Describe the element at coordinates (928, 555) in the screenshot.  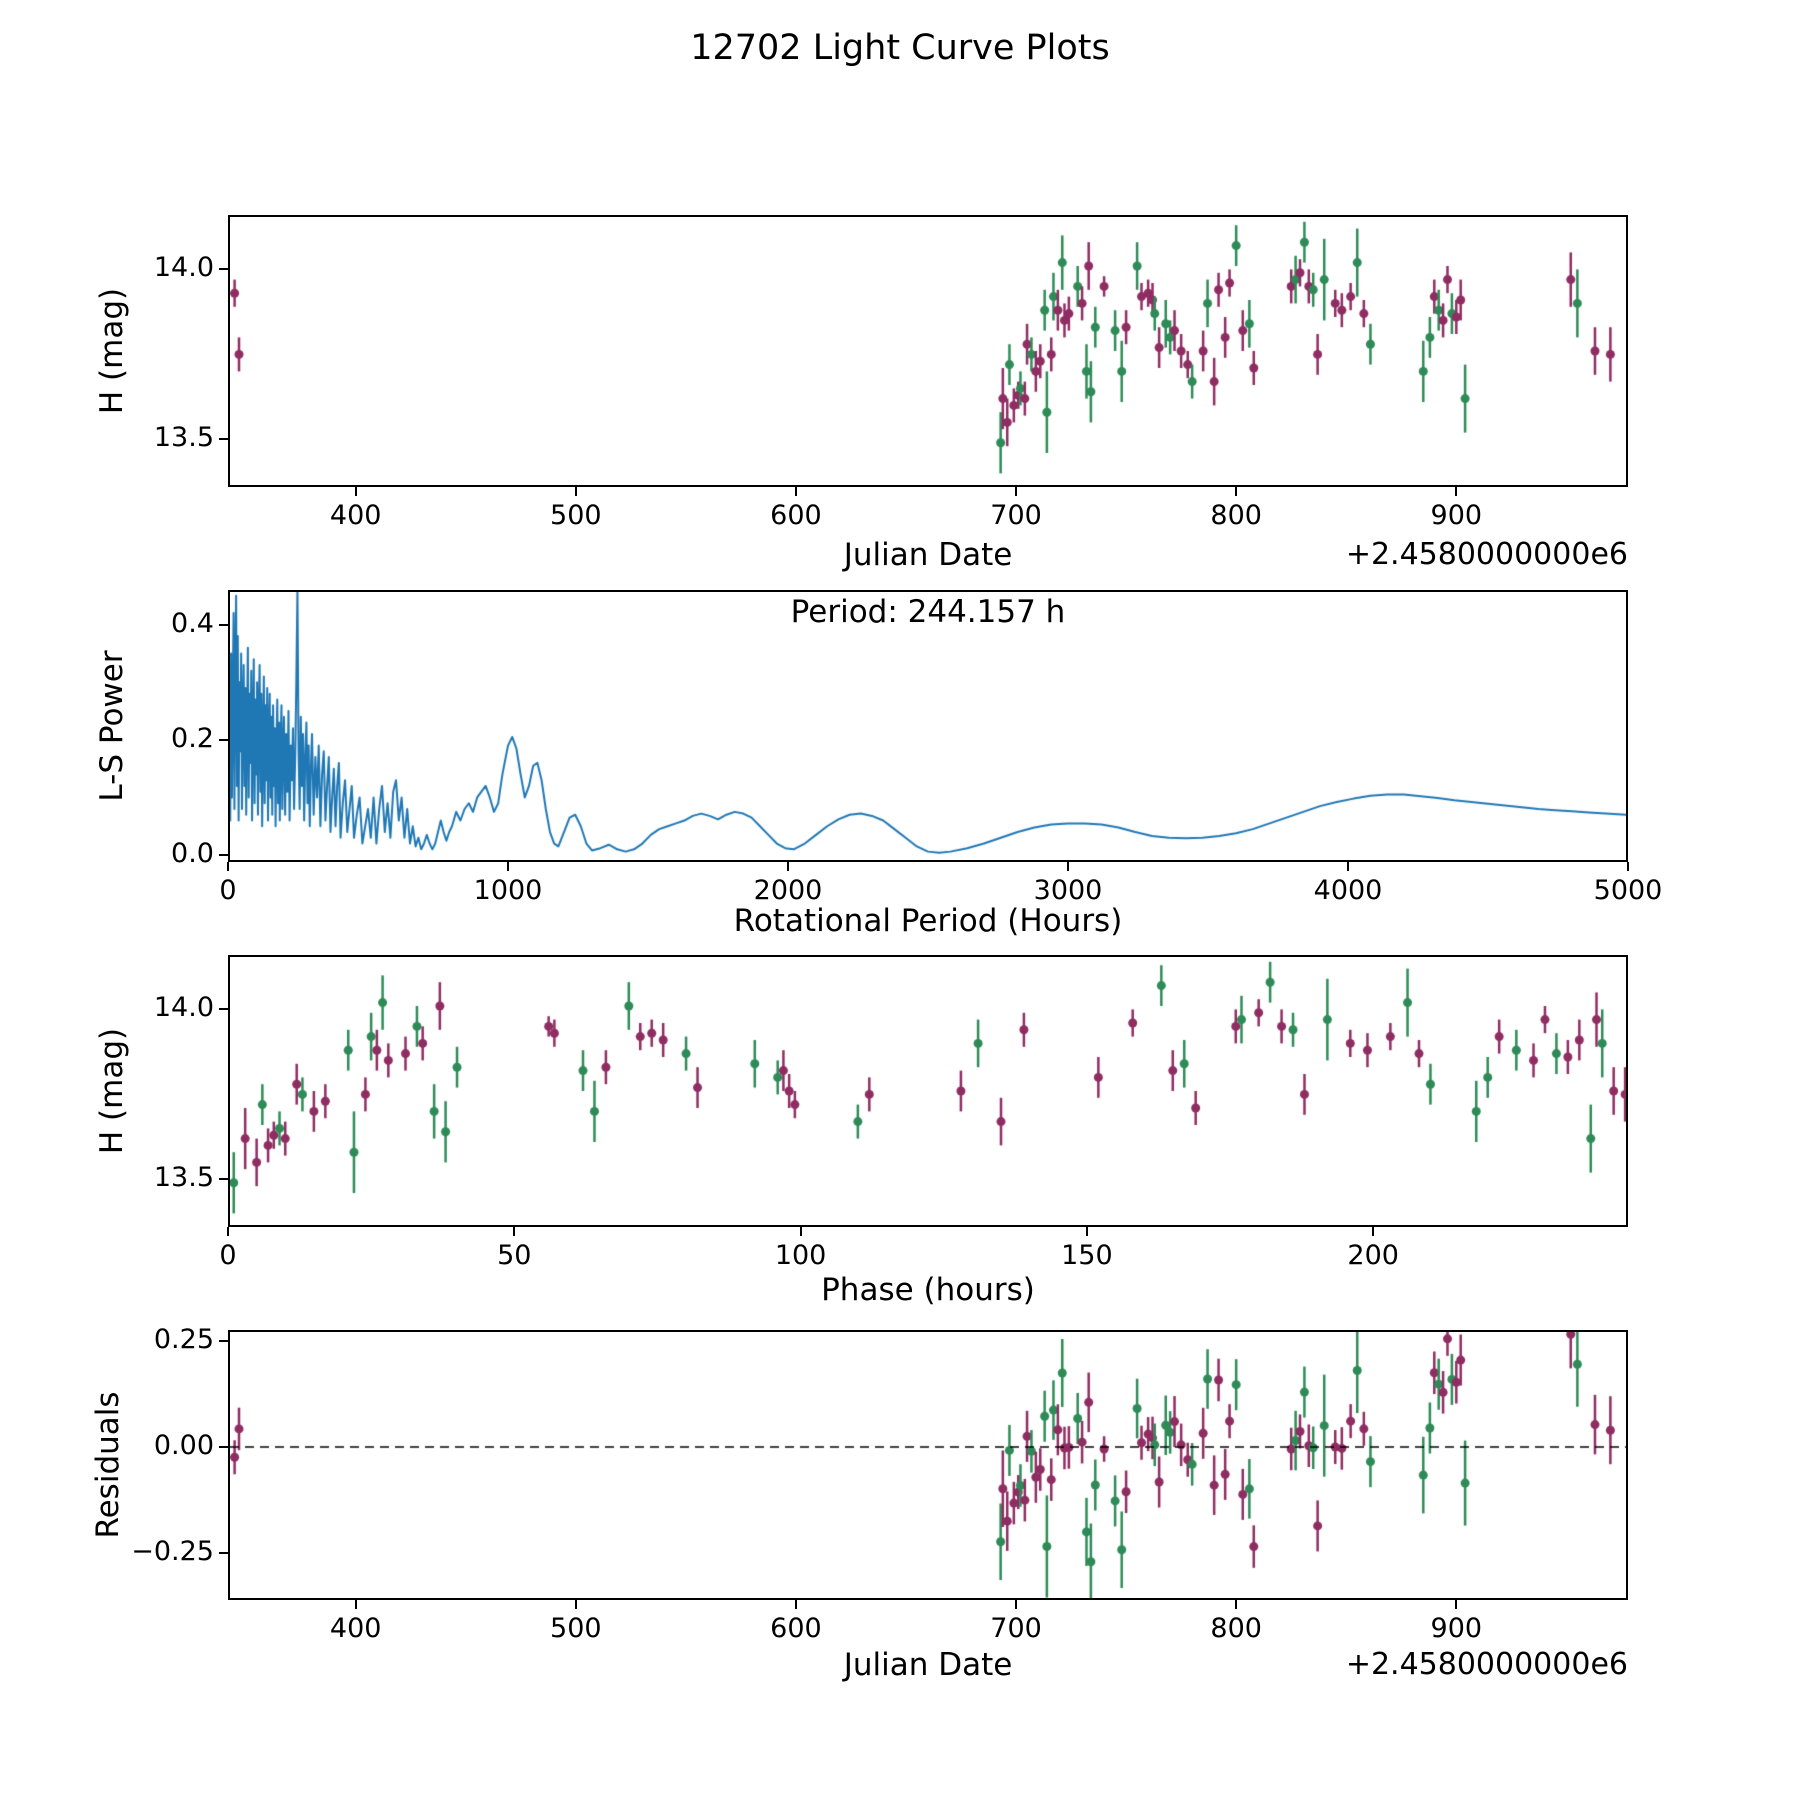
I see `lightcurve-xlabel: Julian Date` at that location.